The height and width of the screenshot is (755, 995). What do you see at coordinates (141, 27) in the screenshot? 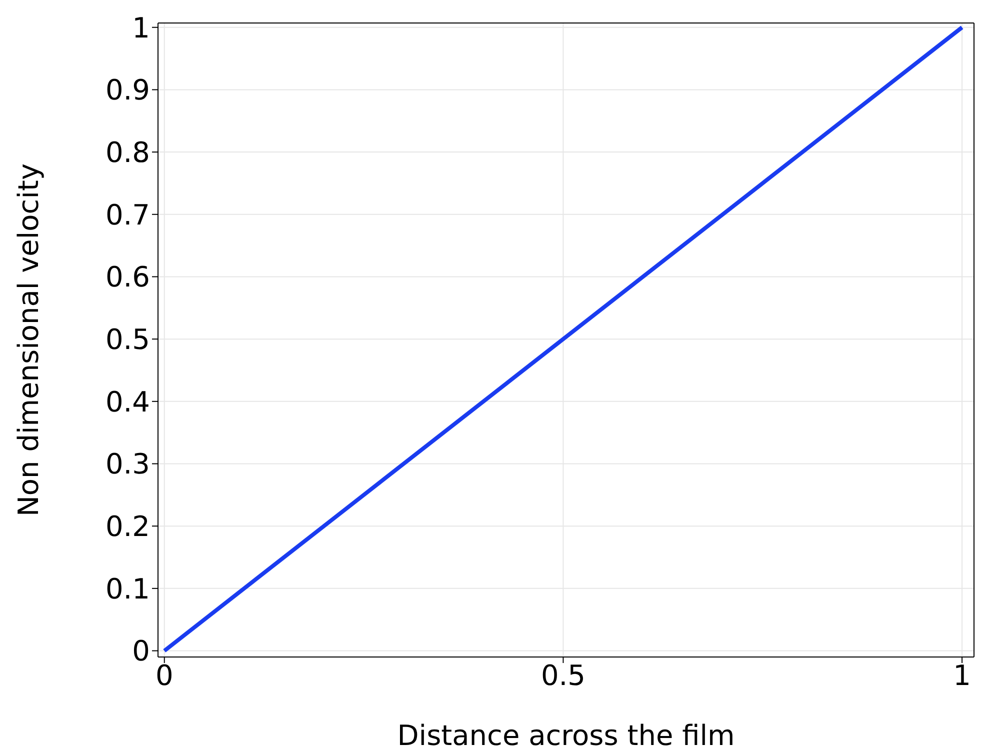
I see `y-tick-label: 1` at bounding box center [141, 27].